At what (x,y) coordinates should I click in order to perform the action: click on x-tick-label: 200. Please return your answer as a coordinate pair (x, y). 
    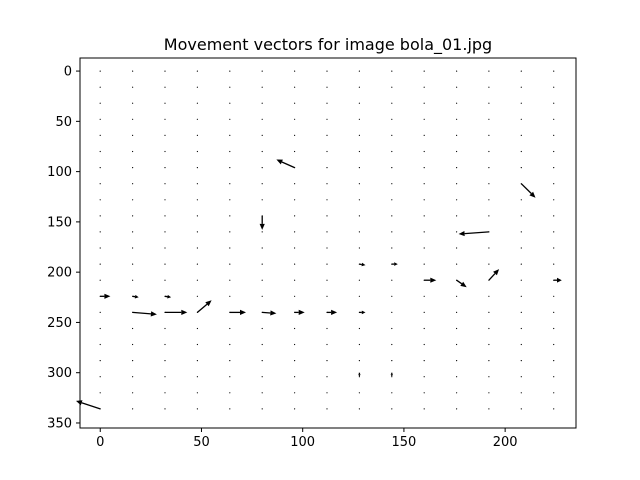
    Looking at the image, I should click on (505, 442).